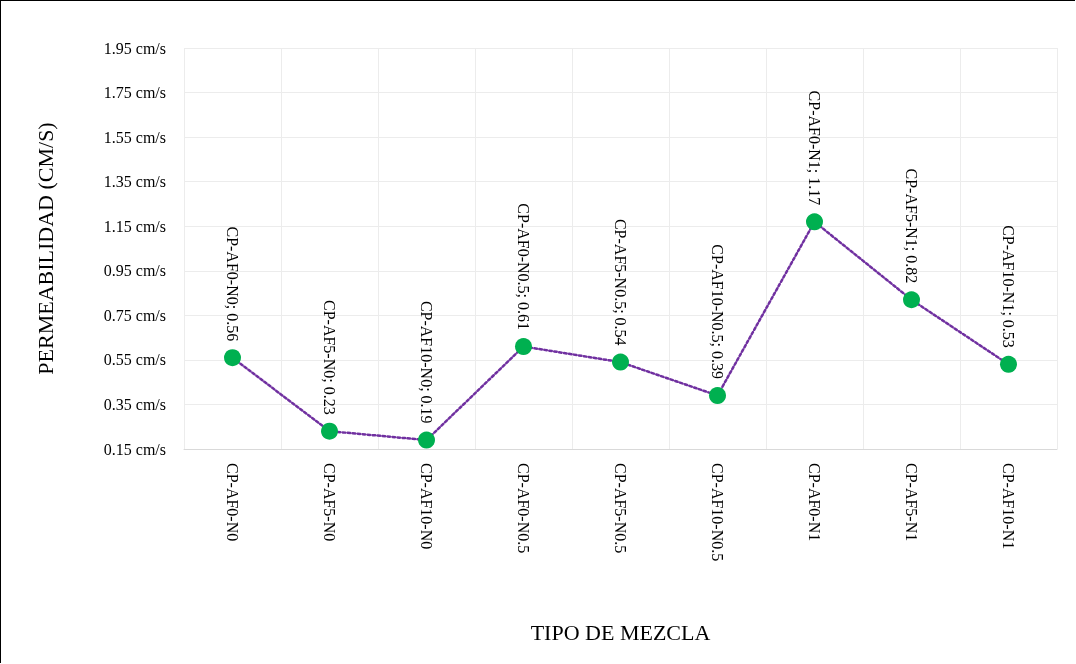 Image resolution: width=1076 pixels, height=664 pixels. What do you see at coordinates (134, 93) in the screenshot?
I see `y-tick-label: 1.75 cm/s` at bounding box center [134, 93].